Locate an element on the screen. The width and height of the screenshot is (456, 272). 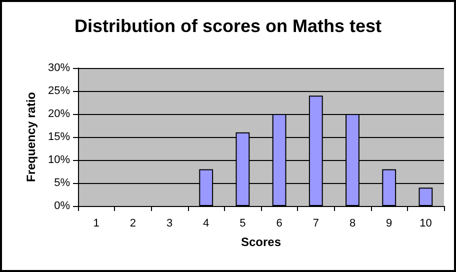
x-tick-label: 1 is located at coordinates (96, 224).